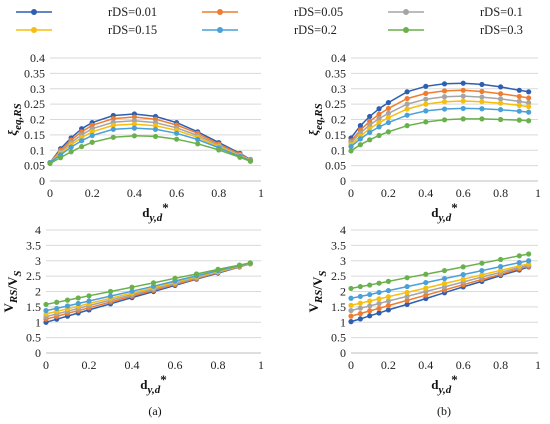  What do you see at coordinates (351, 365) in the screenshot?
I see `x-tick-label: 0` at bounding box center [351, 365].